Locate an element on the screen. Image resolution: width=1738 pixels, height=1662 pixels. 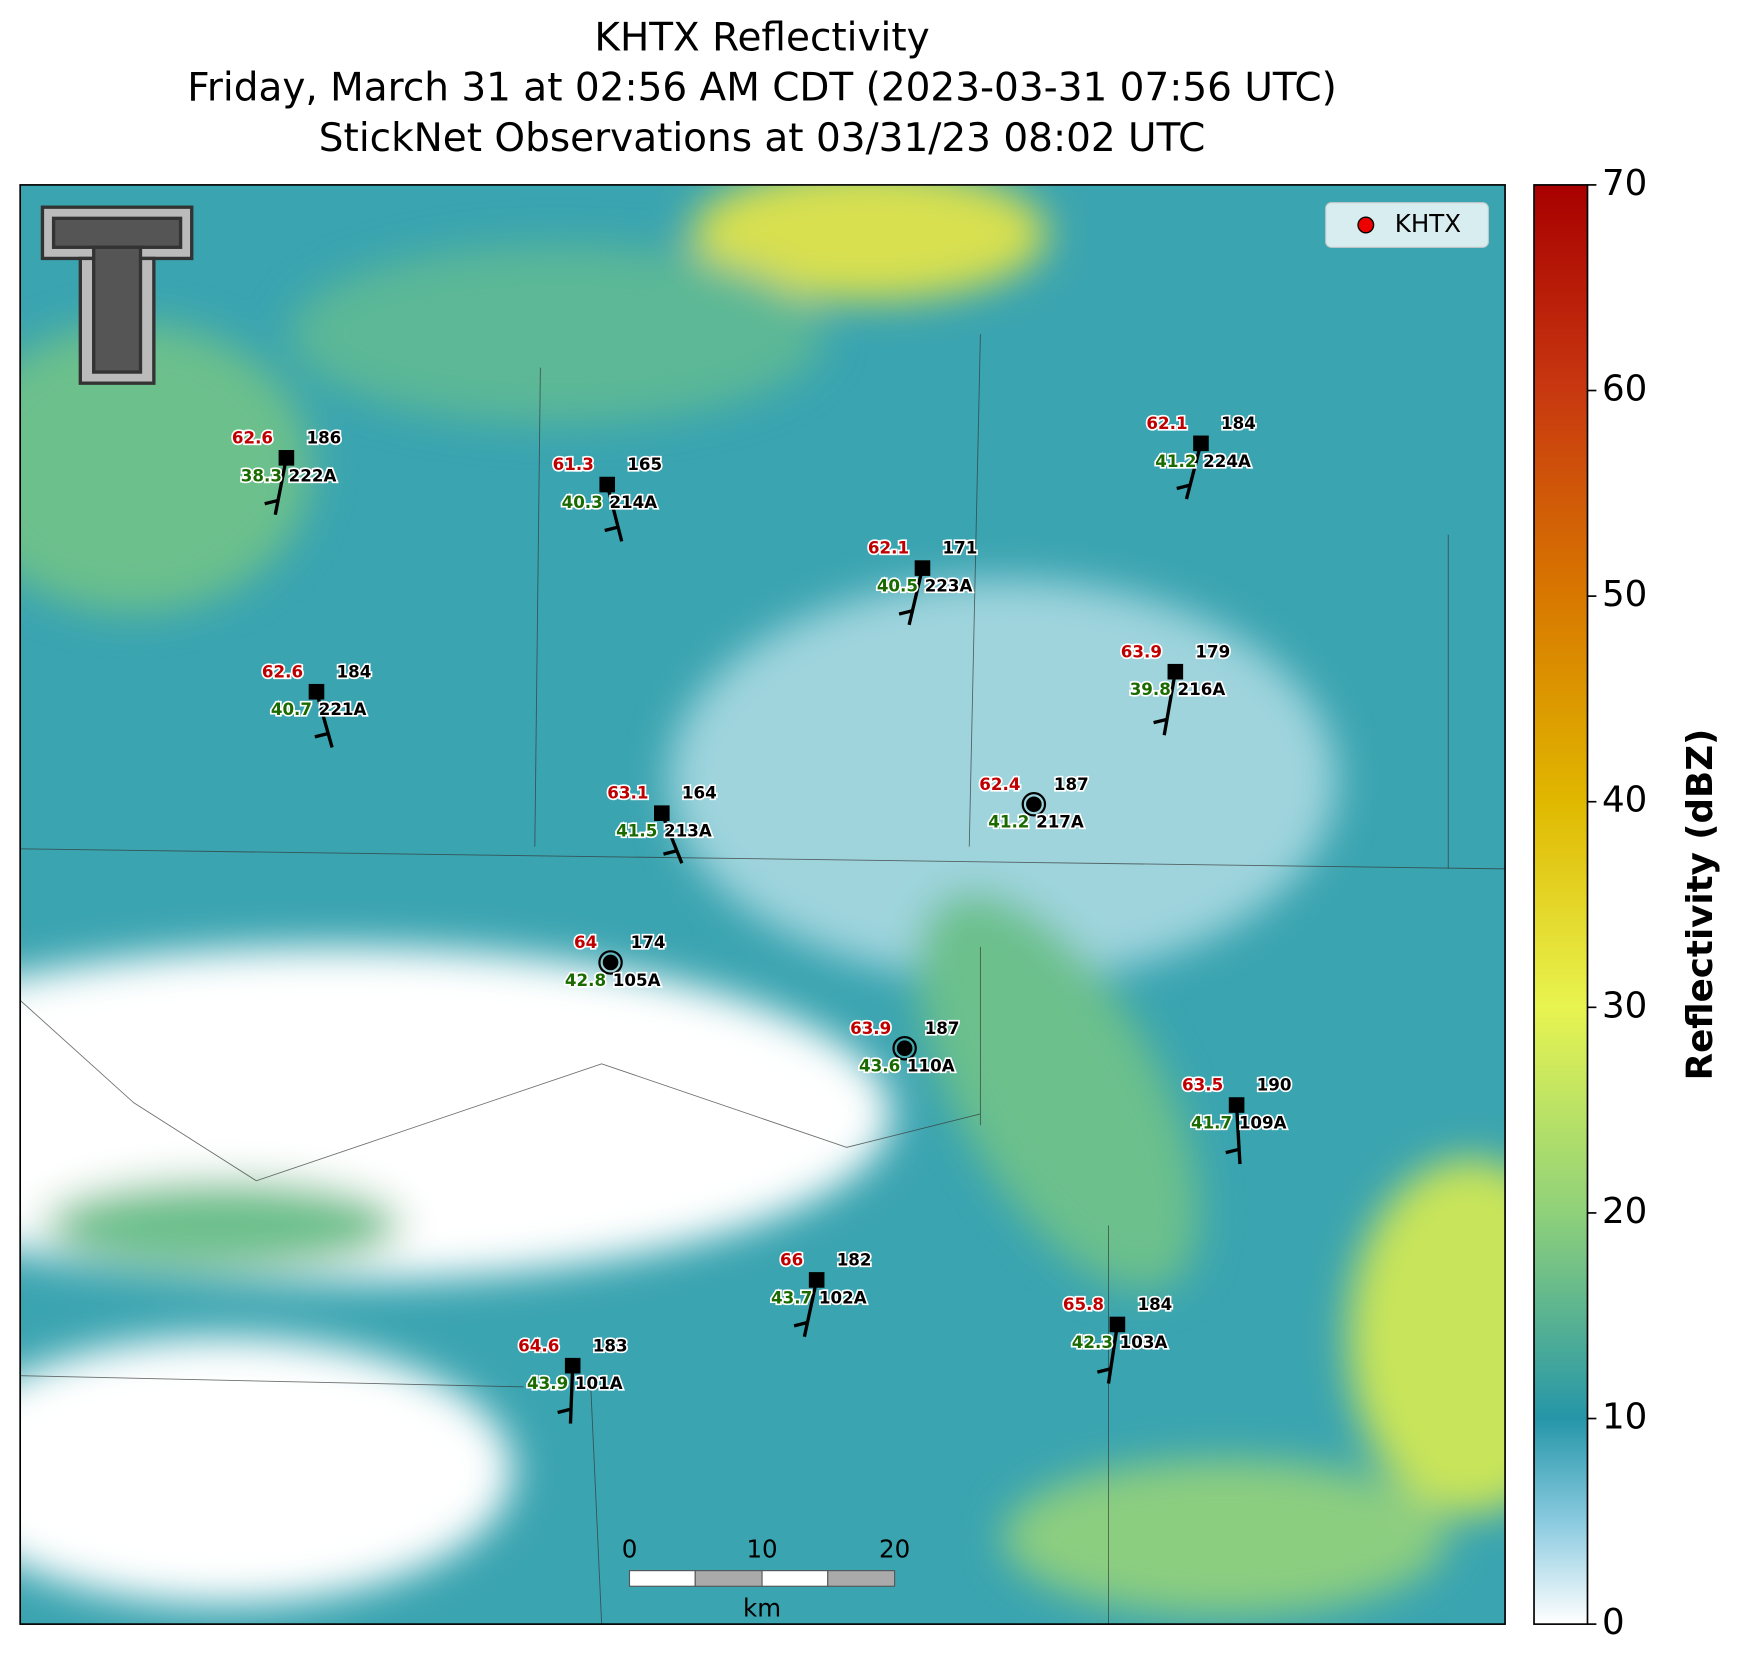
station-id: 109A is located at coordinates (1263, 1122).